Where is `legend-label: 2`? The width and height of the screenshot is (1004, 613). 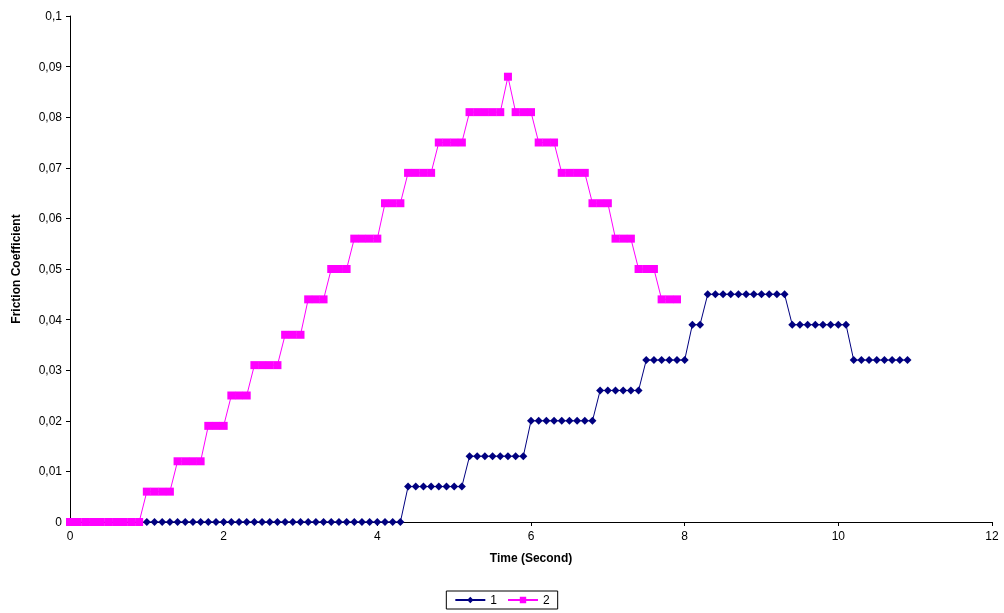 legend-label: 2 is located at coordinates (546, 600).